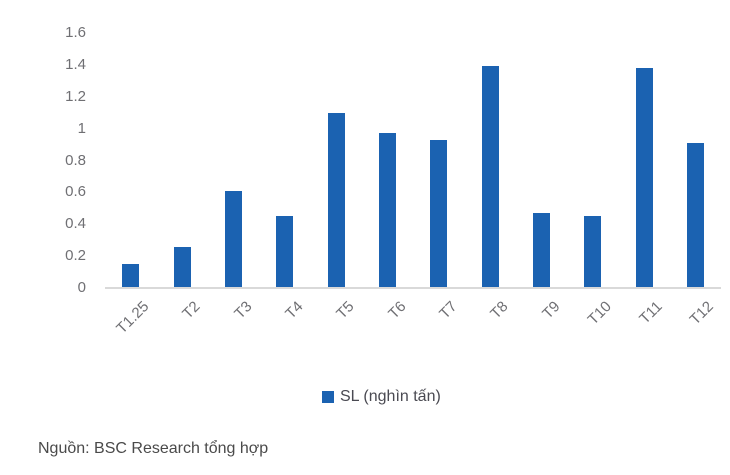 This screenshot has height=475, width=730. I want to click on x-axis-label-T1.25: T1.25, so click(133, 318).